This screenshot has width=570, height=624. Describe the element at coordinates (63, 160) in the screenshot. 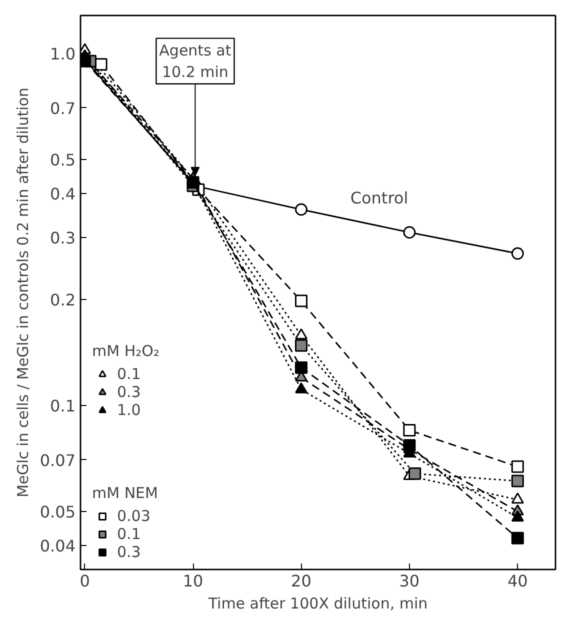

I see `y-tick-label: 0.5` at that location.